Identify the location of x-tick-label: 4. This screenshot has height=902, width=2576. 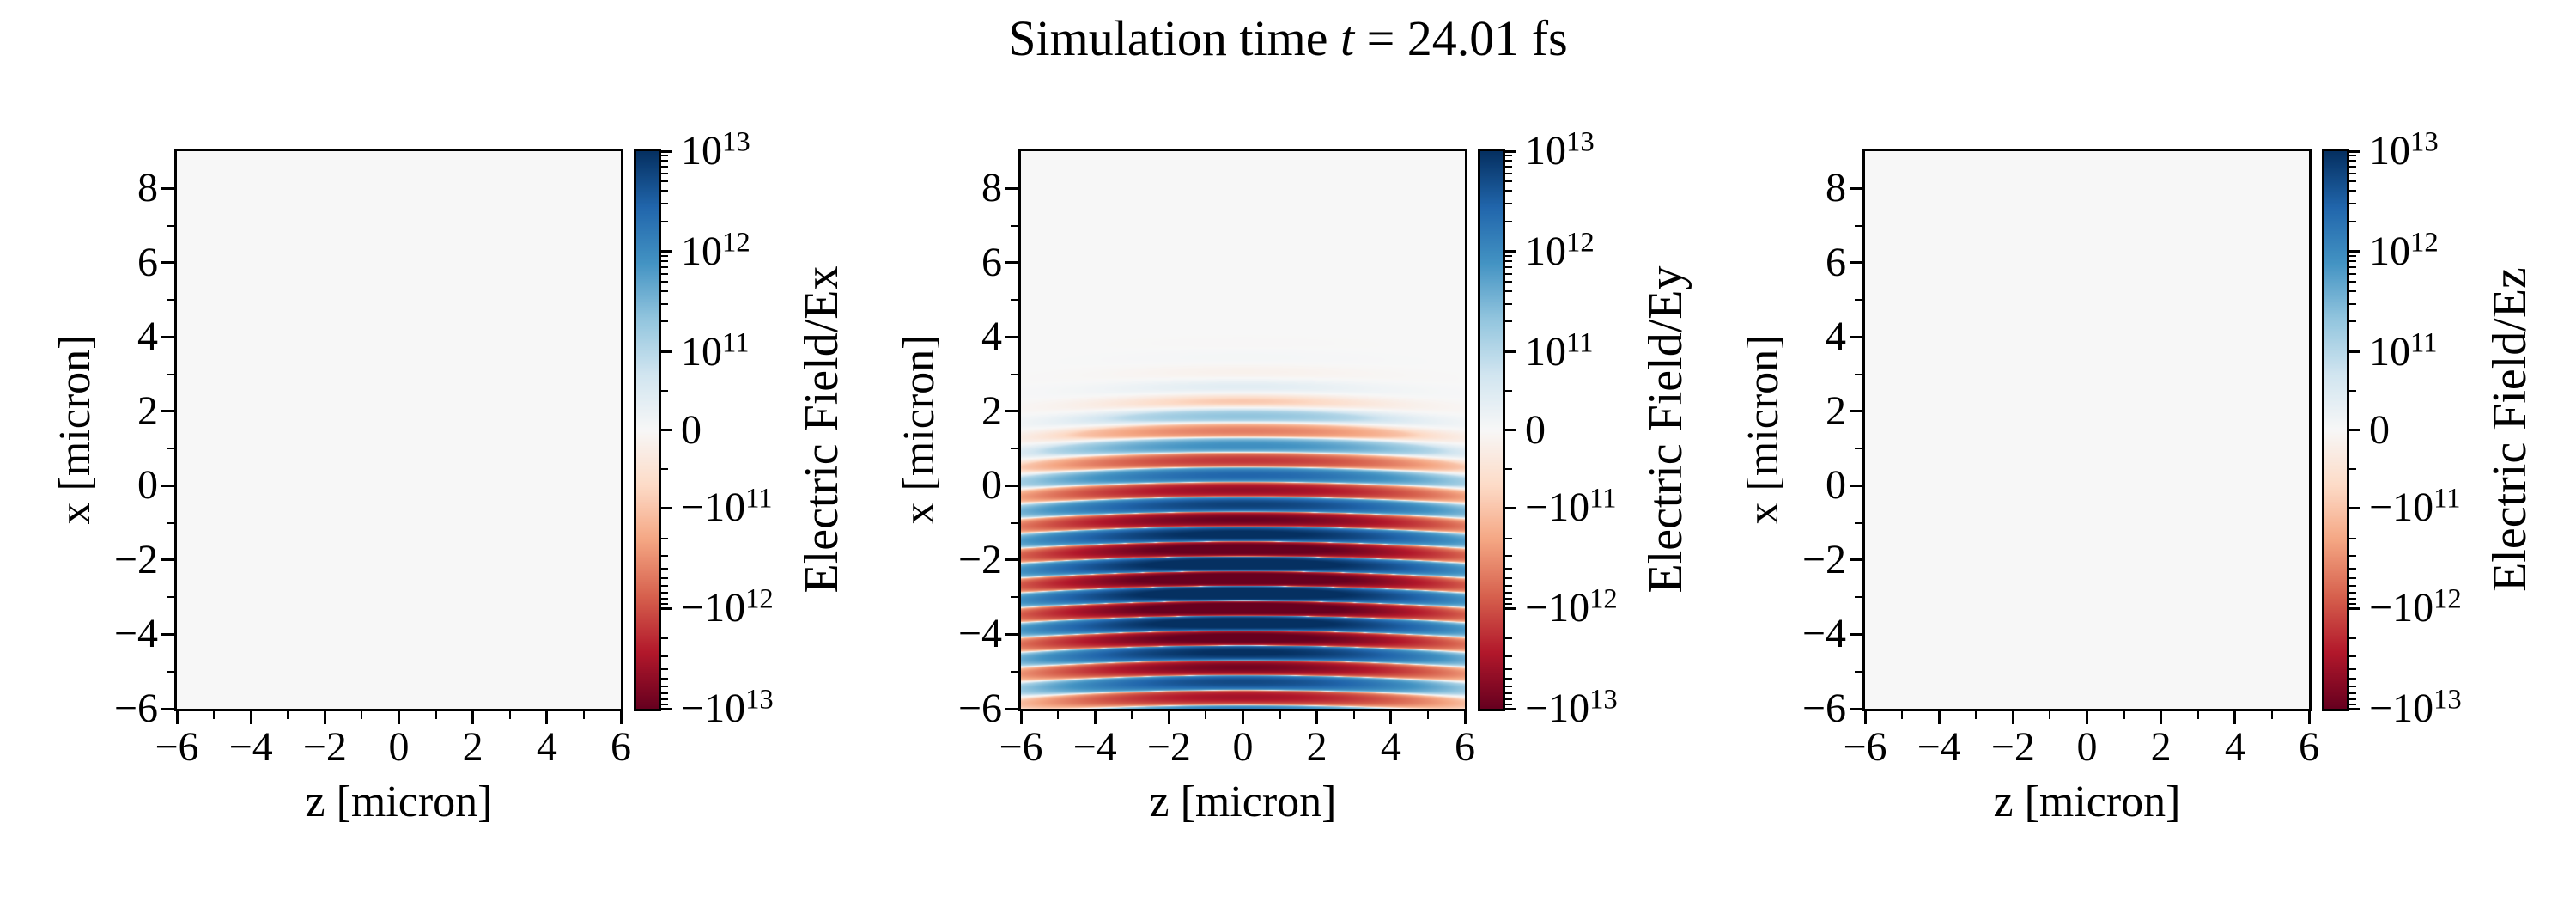
(2234, 747).